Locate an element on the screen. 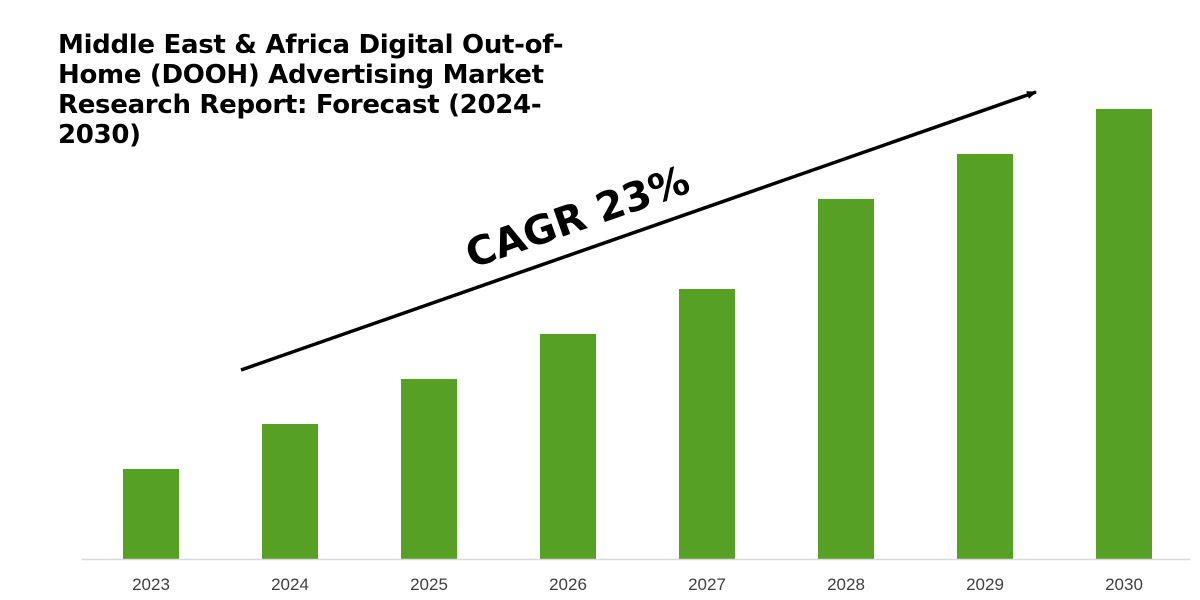 The width and height of the screenshot is (1200, 600). x-tick-label: 2027 is located at coordinates (707, 584).